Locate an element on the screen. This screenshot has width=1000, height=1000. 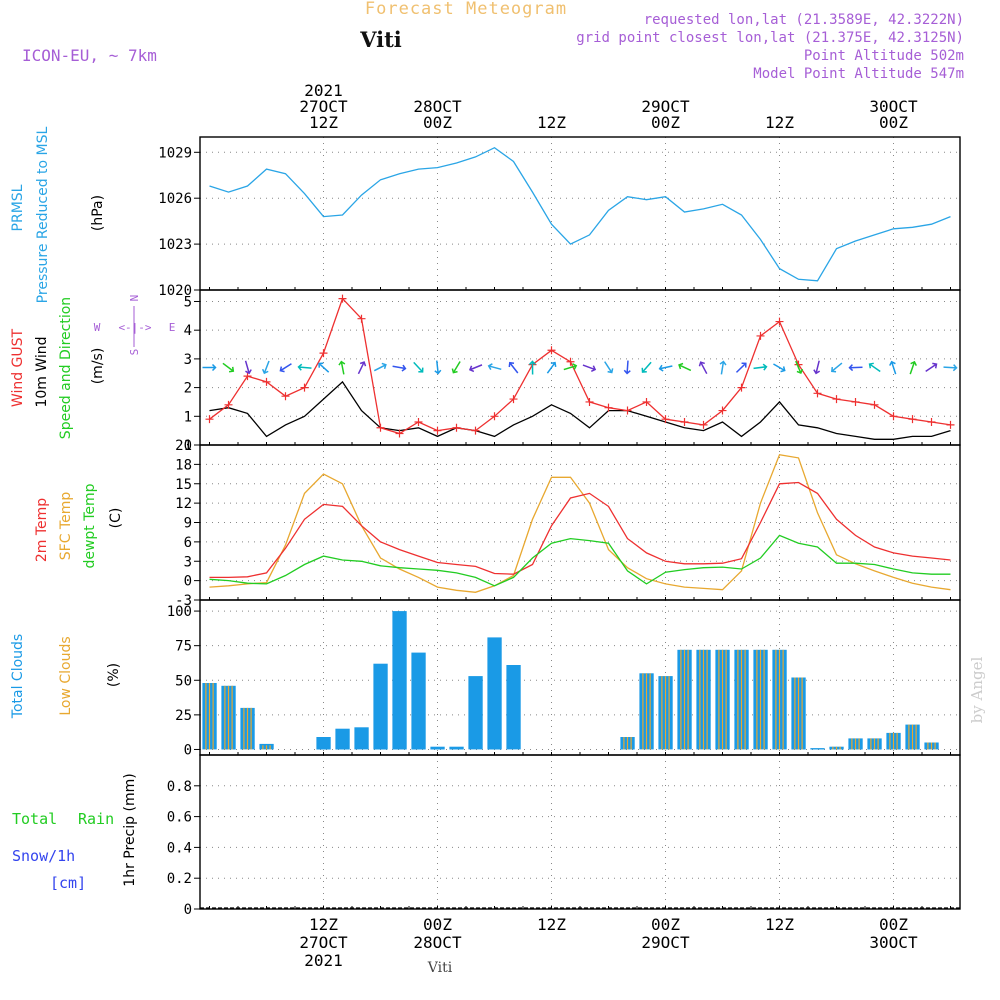
y-tick-label: 0.6 is located at coordinates (179, 818).